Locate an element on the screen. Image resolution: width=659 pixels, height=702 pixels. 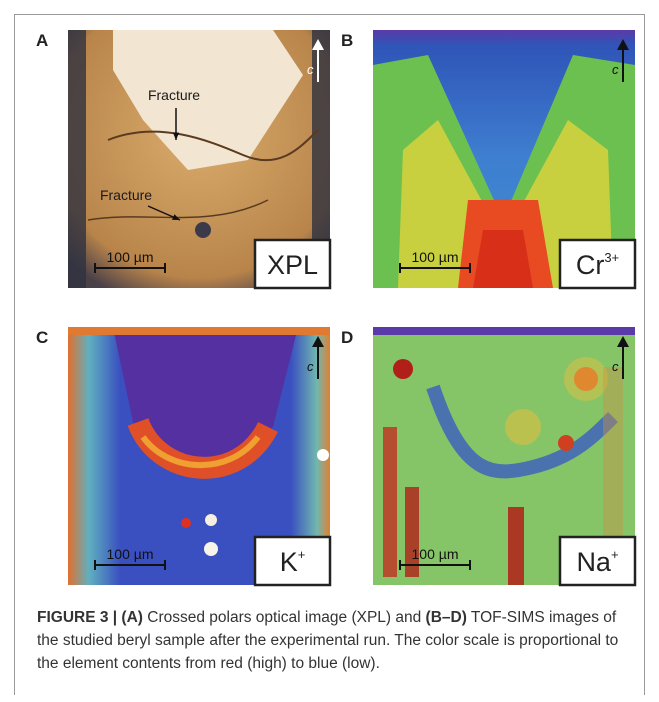
panel-letter: B is located at coordinates (347, 40).